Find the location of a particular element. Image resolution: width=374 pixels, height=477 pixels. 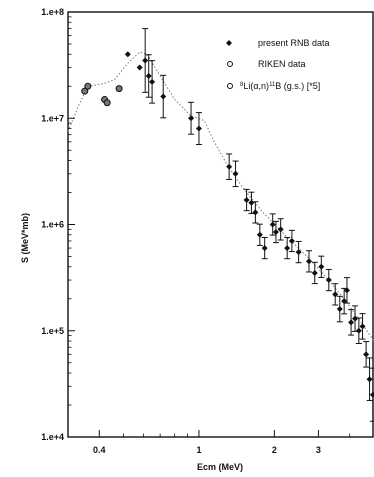

x-tick-label: 3 is located at coordinates (318, 450).